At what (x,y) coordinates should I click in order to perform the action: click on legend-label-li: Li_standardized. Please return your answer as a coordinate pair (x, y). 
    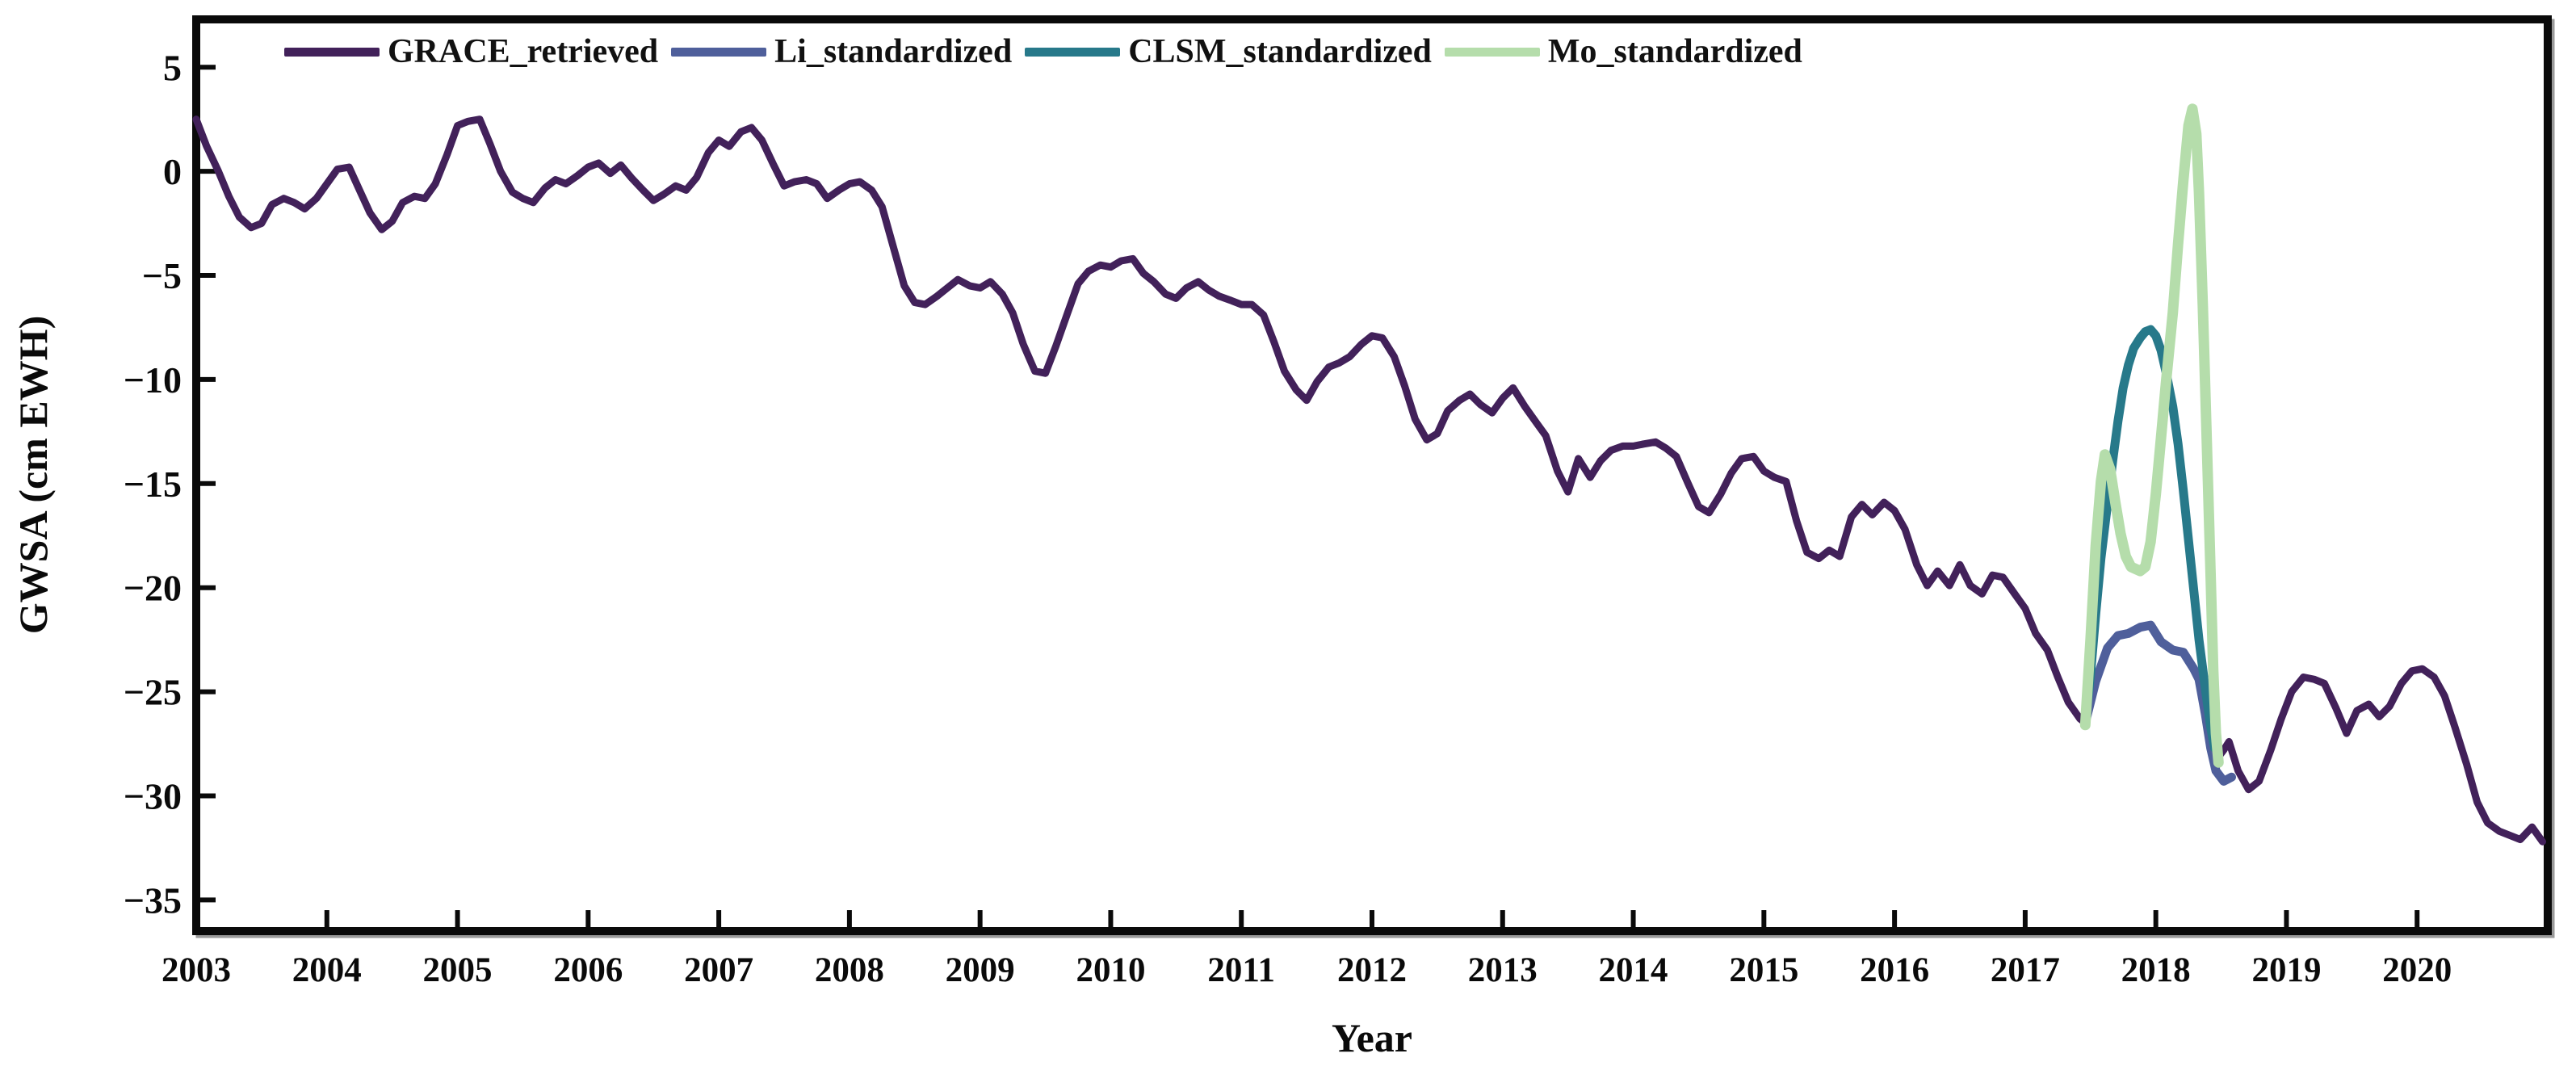
    Looking at the image, I should click on (893, 52).